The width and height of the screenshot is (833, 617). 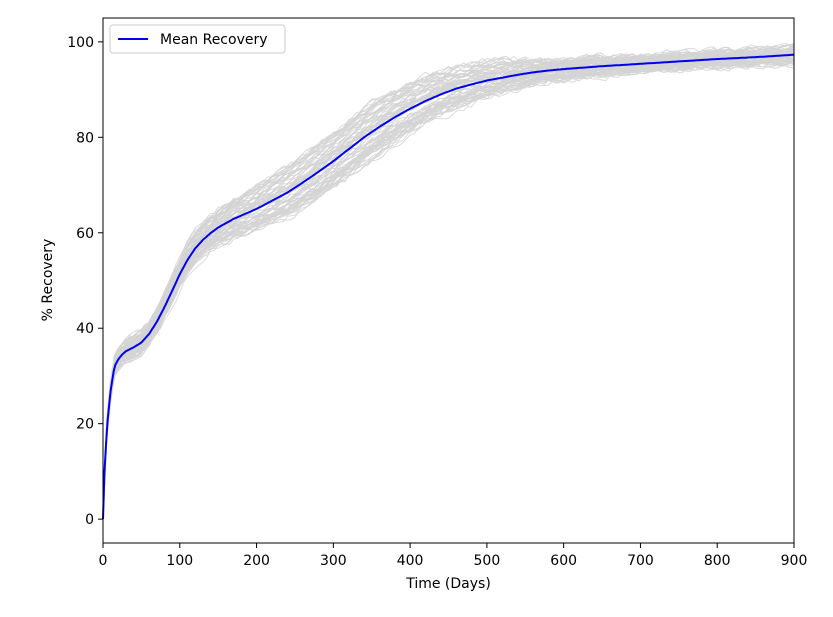 What do you see at coordinates (214, 40) in the screenshot?
I see `legend-mean-label: Mean Recovery` at bounding box center [214, 40].